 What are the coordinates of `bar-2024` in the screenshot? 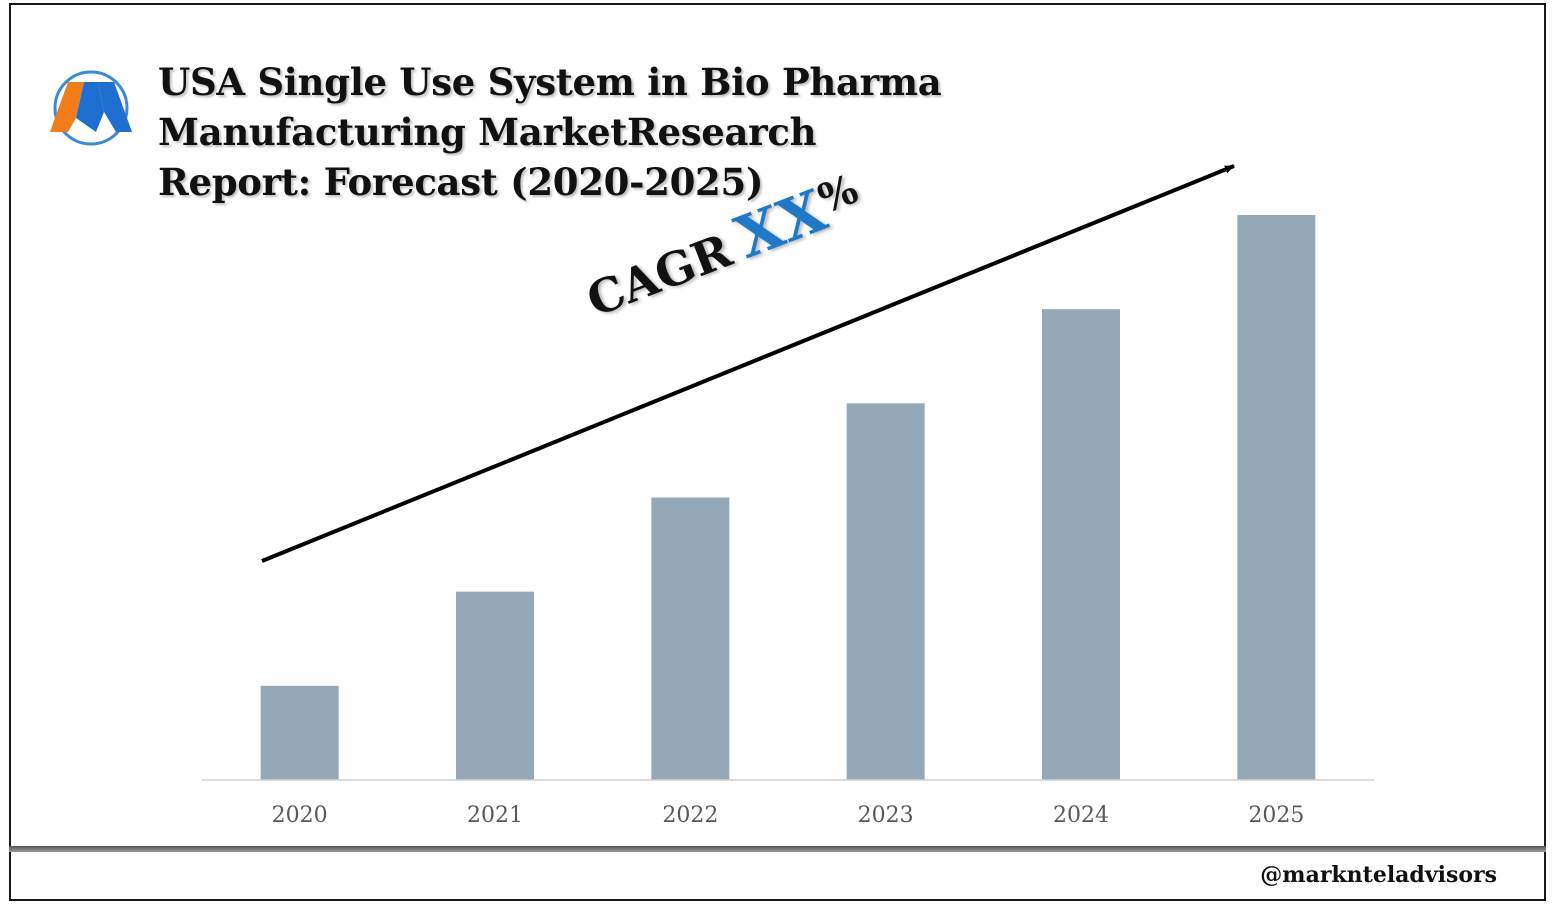 It's located at (1081, 544).